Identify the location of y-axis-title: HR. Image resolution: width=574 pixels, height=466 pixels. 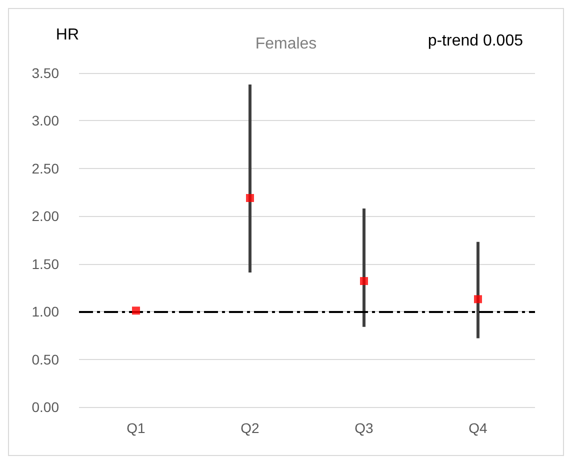
(67, 35).